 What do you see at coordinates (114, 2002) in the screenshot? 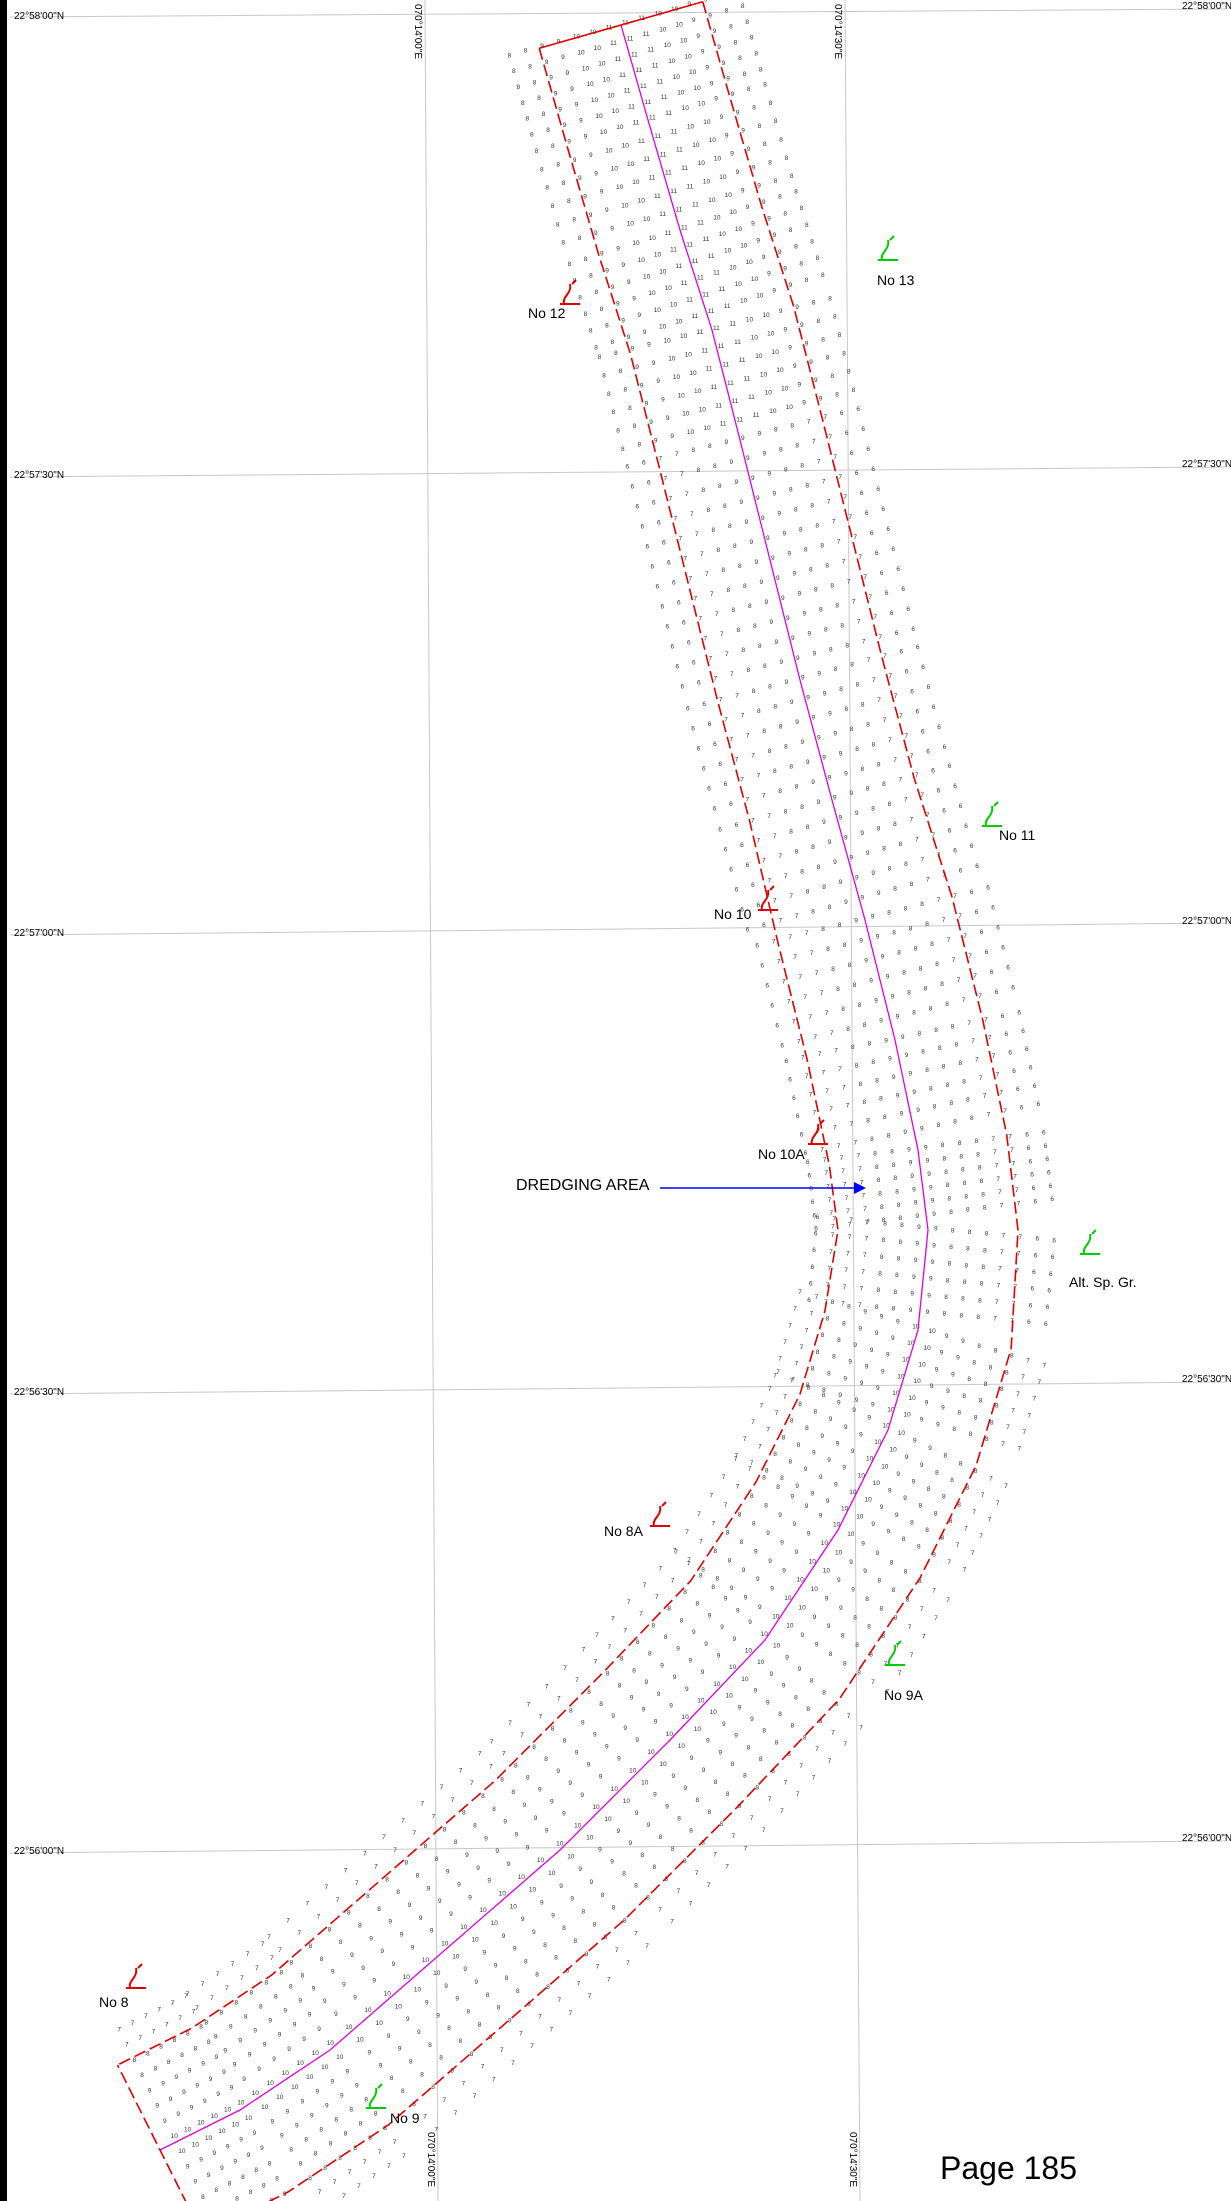
I see `station-label-no8: No 8` at bounding box center [114, 2002].